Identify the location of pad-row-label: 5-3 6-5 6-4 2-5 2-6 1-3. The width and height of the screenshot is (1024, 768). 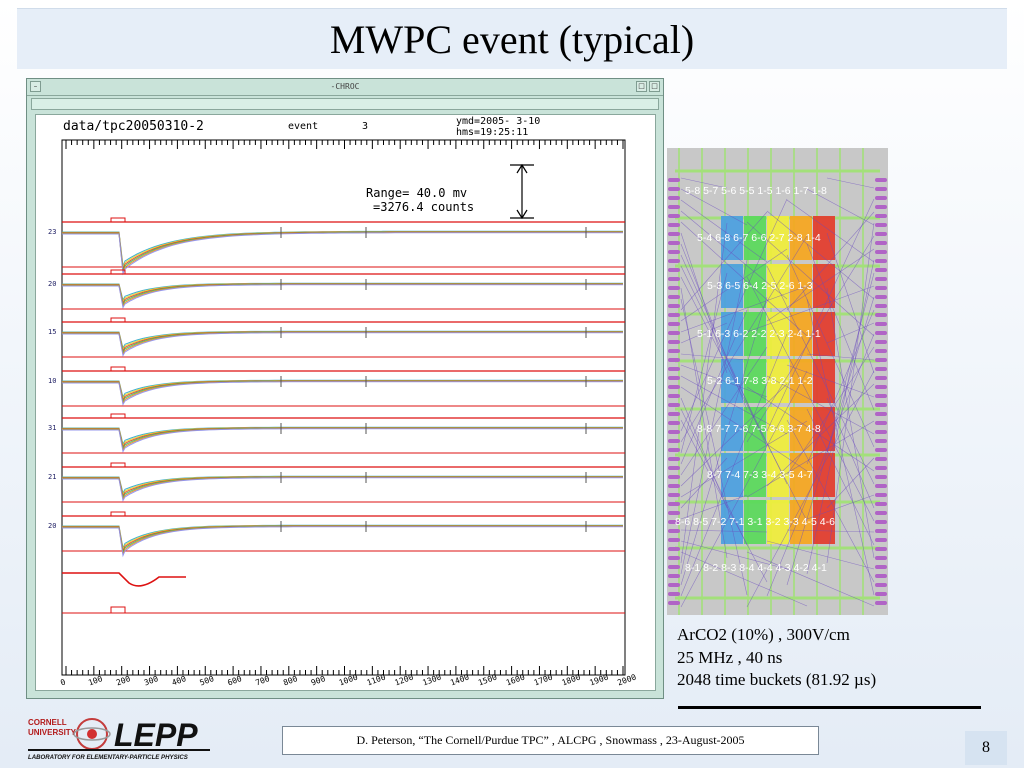
(760, 286).